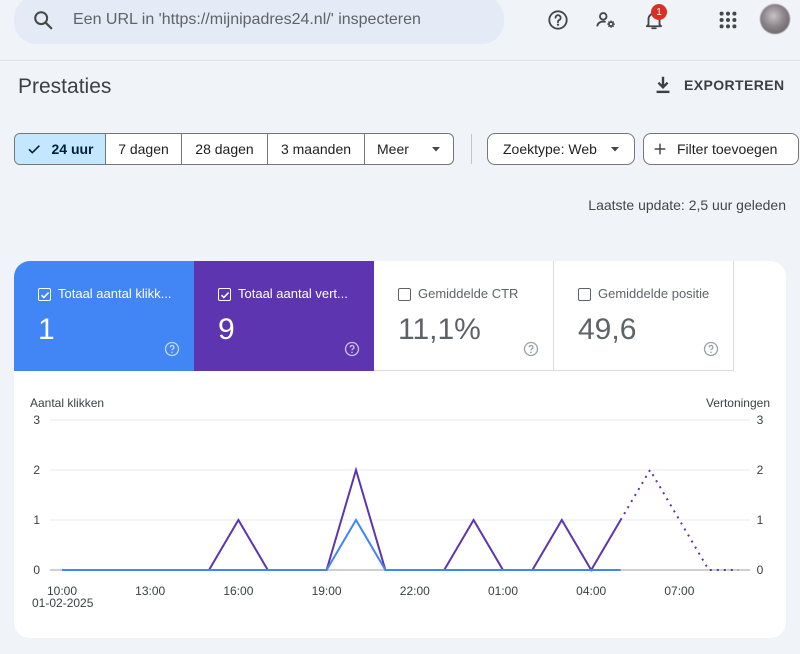 Image resolution: width=800 pixels, height=654 pixels. What do you see at coordinates (644, 316) in the screenshot?
I see `metric-average-position: Gemiddelde positie 49,6` at bounding box center [644, 316].